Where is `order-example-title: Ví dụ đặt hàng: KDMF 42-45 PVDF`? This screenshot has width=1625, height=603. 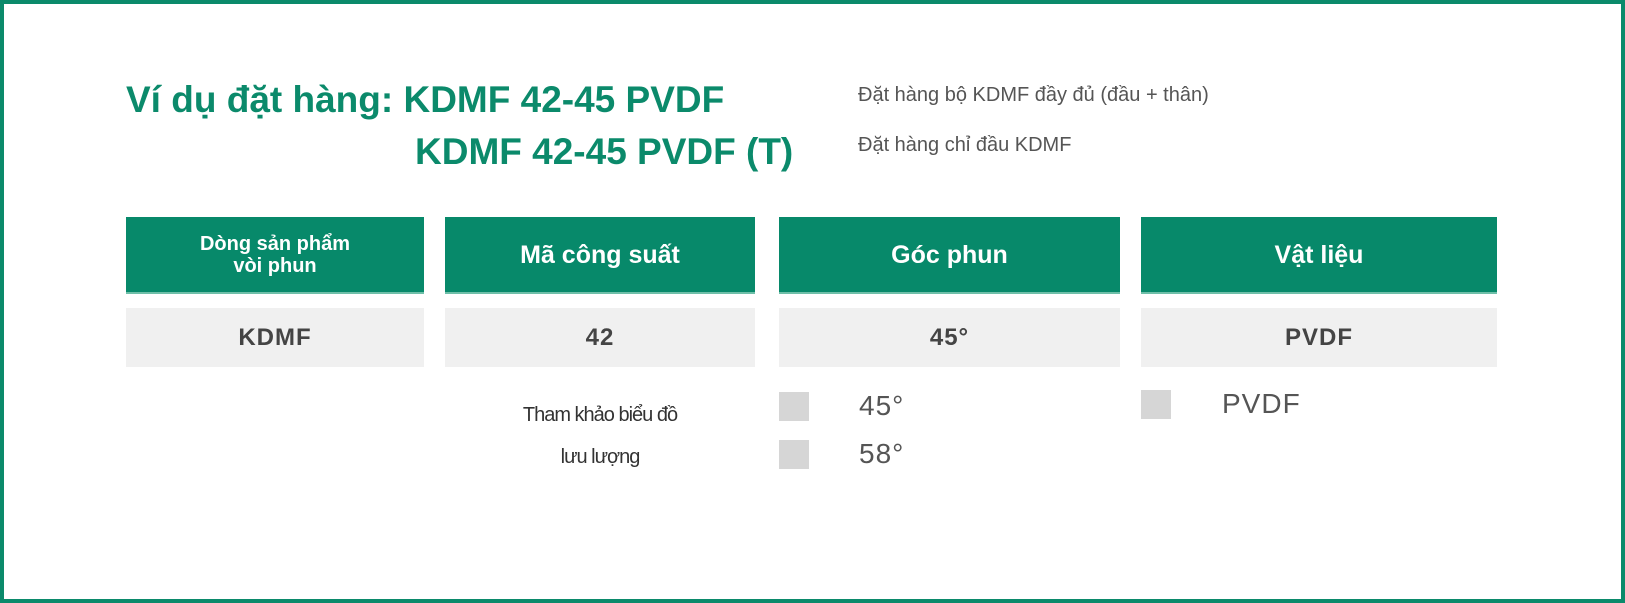
order-example-title: Ví dụ đặt hàng: KDMF 42-45 PVDF is located at coordinates (425, 99).